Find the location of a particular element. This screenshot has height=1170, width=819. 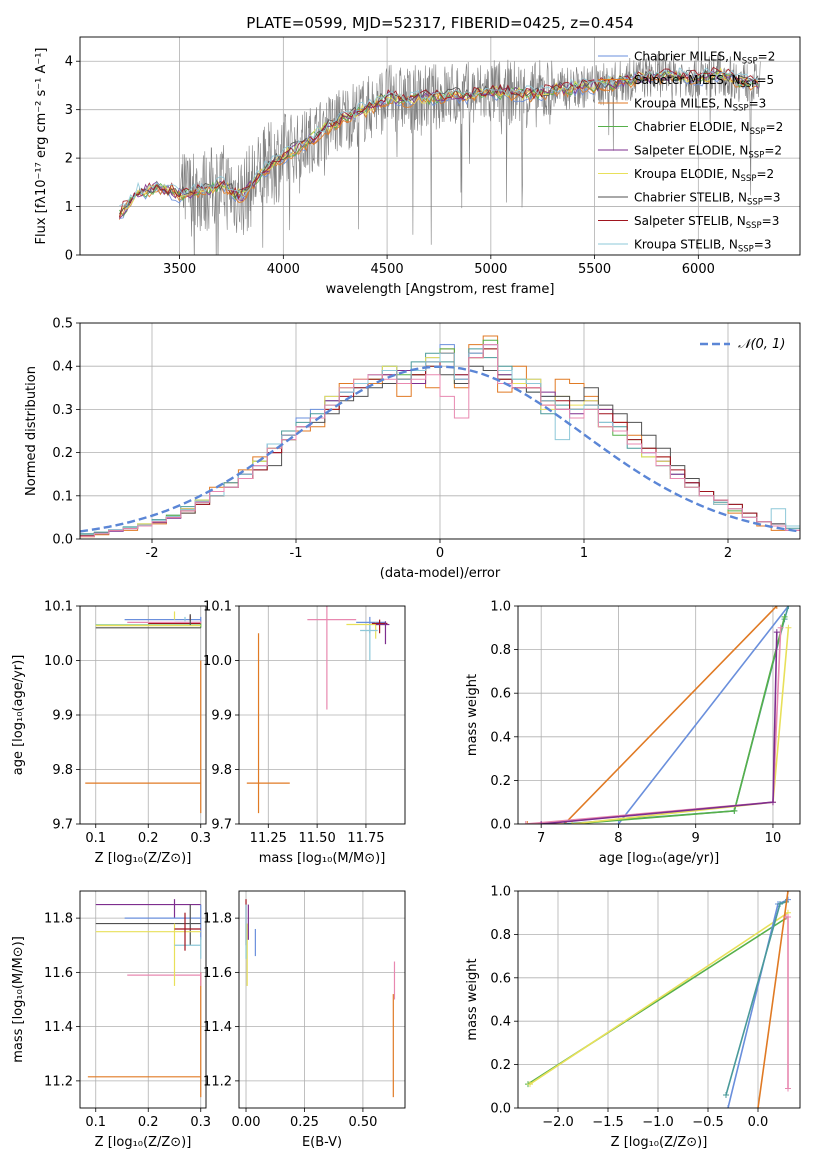

x-tick-label: 11.75 is located at coordinates (365, 838).